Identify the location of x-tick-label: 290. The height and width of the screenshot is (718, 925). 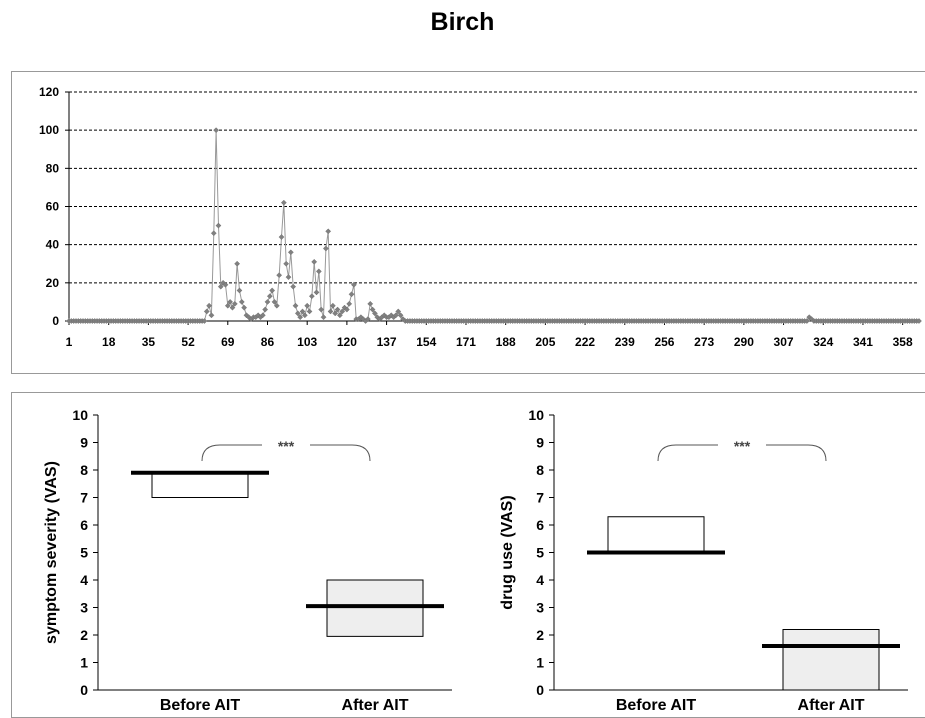
(744, 342).